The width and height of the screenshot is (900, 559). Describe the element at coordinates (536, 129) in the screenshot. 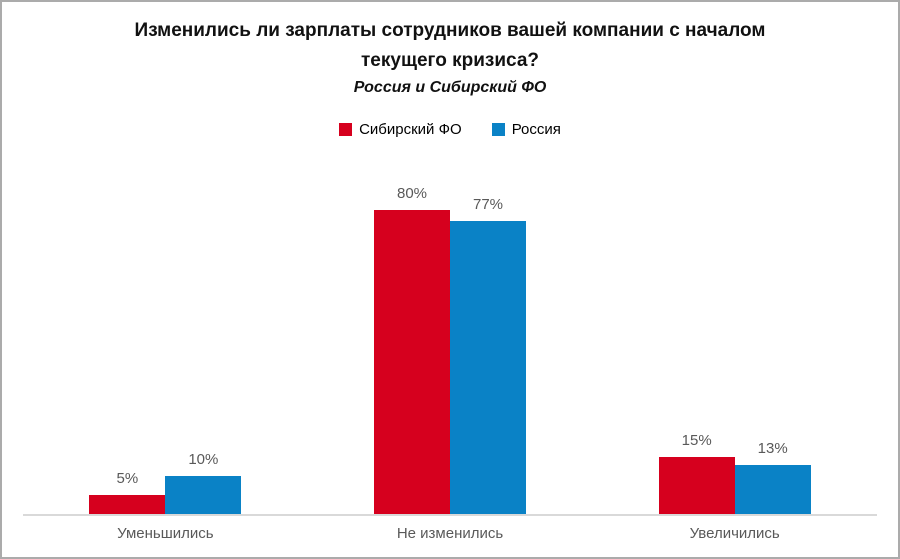

I see `legend-label-russia: Россия` at that location.